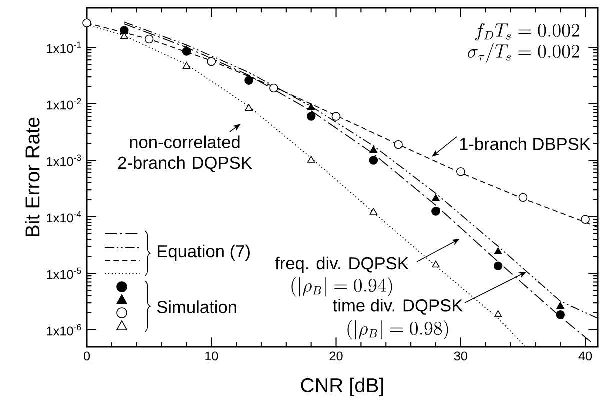 The image size is (600, 405). I want to click on y-tick-label: 1x10$^{-4}$, so click(64, 217).